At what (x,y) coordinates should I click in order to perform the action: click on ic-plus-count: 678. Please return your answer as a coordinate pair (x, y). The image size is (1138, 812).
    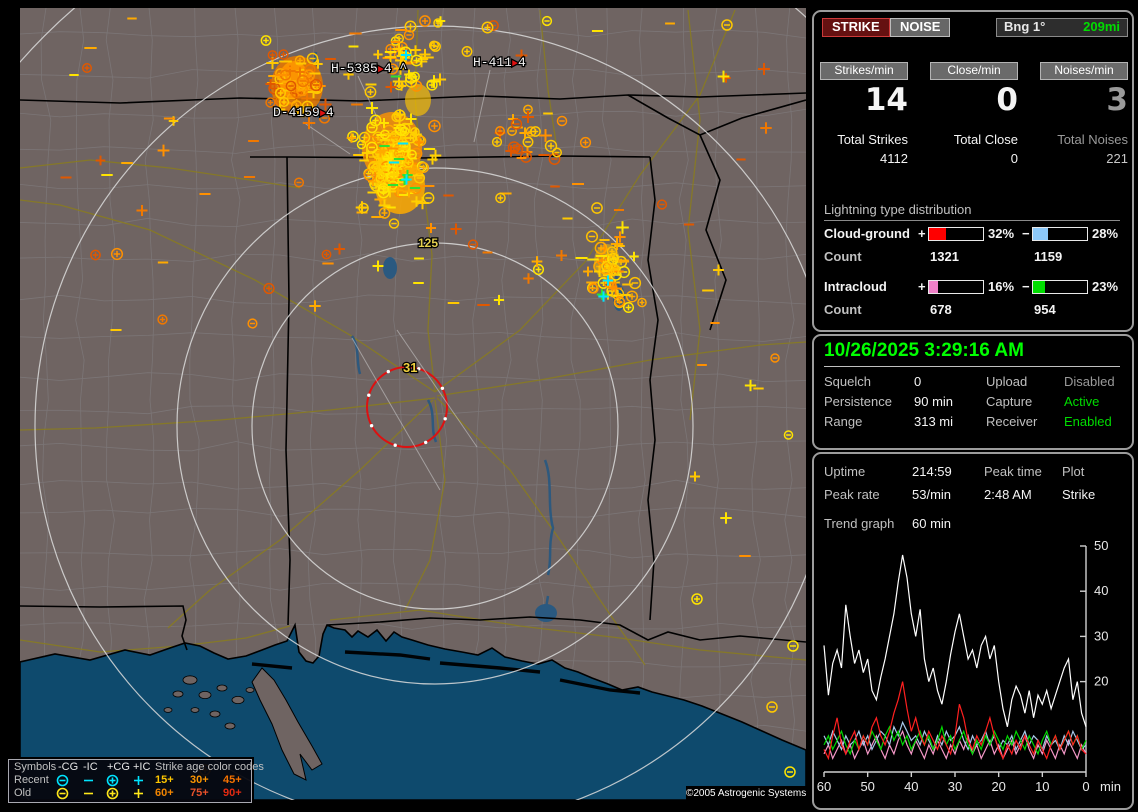
    Looking at the image, I should click on (941, 309).